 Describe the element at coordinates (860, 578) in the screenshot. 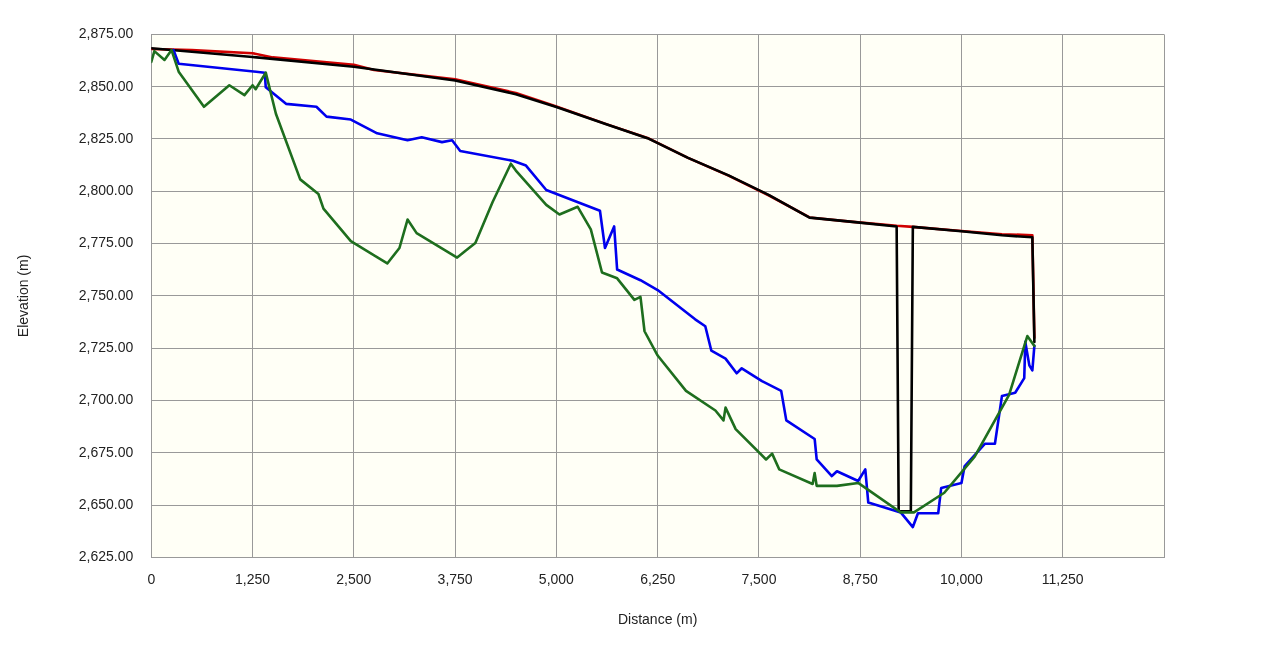

I see `x-tick-label: 8,750` at that location.